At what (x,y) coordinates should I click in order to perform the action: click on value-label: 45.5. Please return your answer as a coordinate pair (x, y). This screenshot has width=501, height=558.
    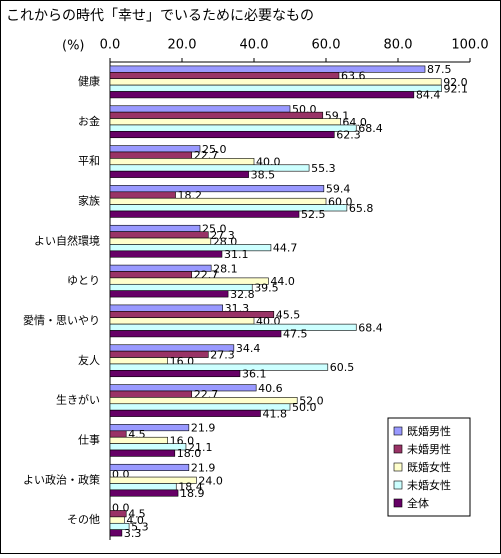
    Looking at the image, I should click on (288, 315).